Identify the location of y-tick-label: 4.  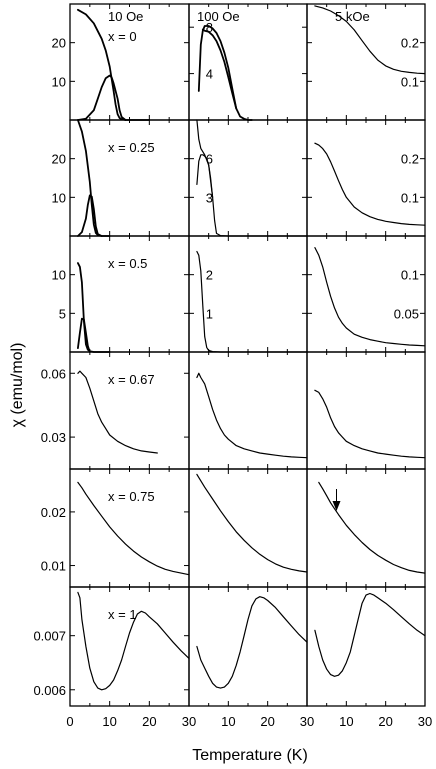
(209, 74).